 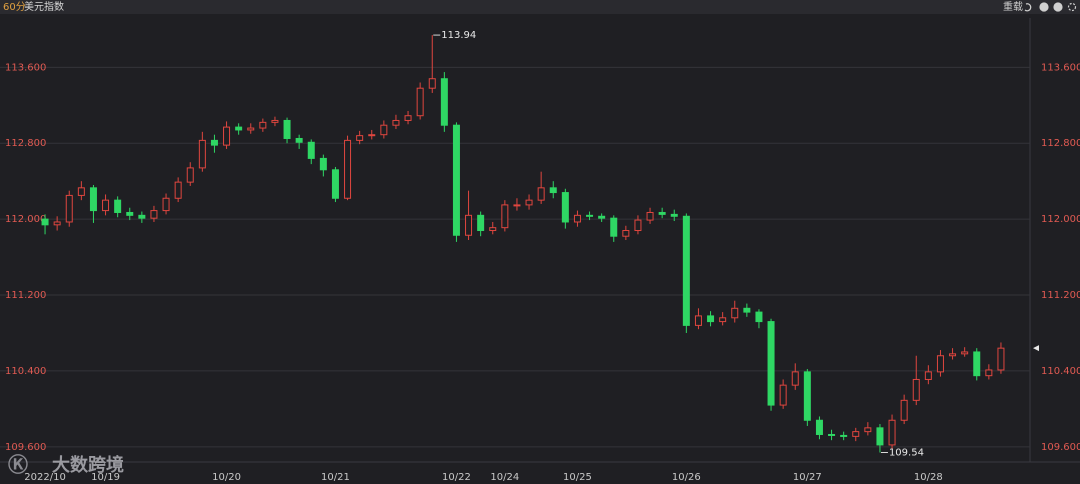 I want to click on x-tick-label: 10/24, so click(x=504, y=477).